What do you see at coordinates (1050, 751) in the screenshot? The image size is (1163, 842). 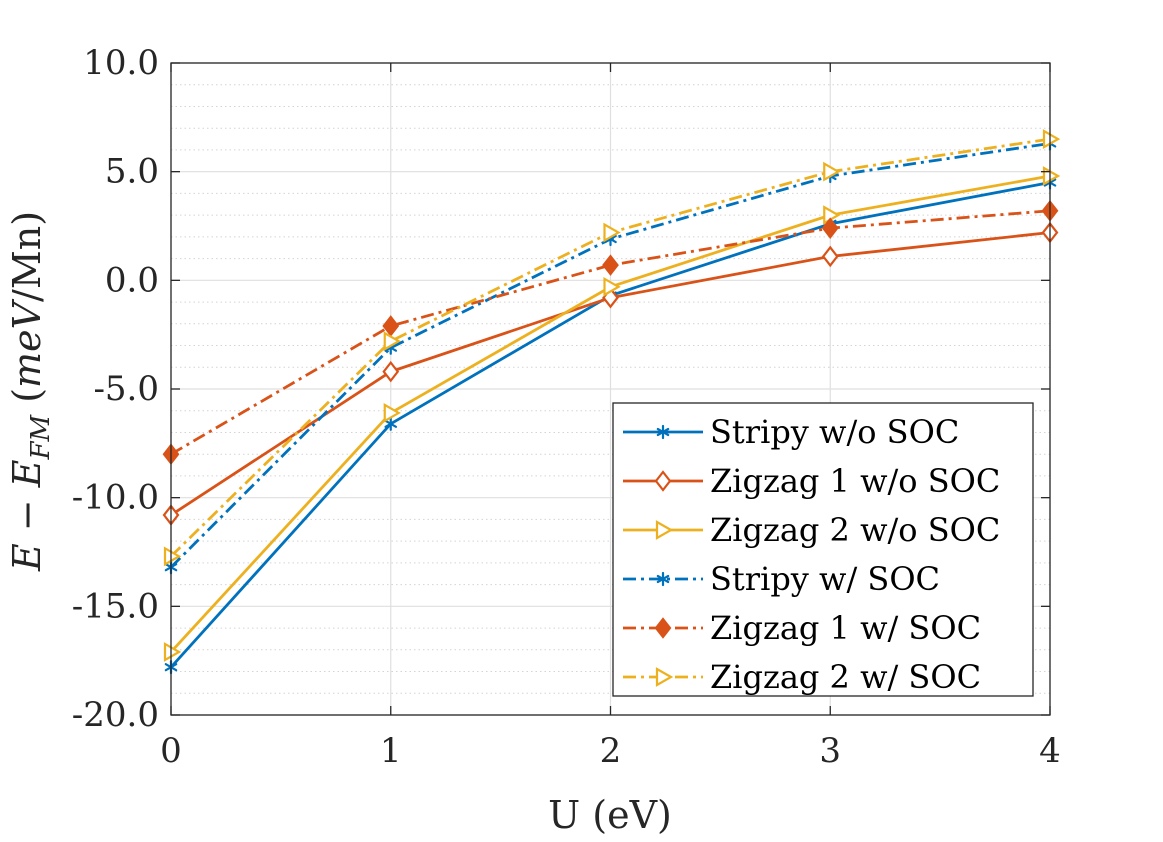 I see `x-tick-label: 4` at bounding box center [1050, 751].